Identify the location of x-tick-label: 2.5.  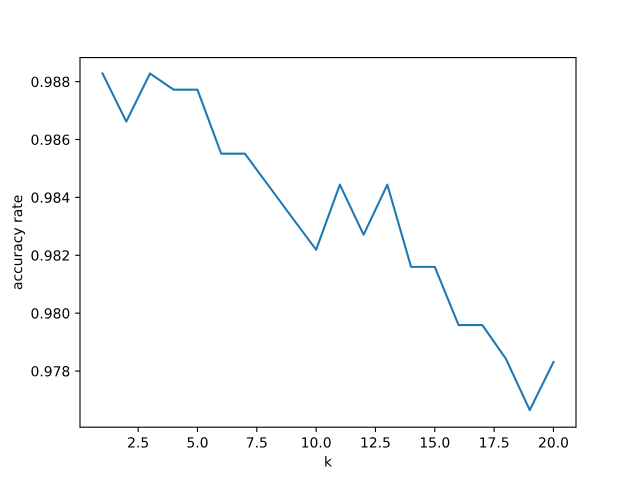
(138, 442).